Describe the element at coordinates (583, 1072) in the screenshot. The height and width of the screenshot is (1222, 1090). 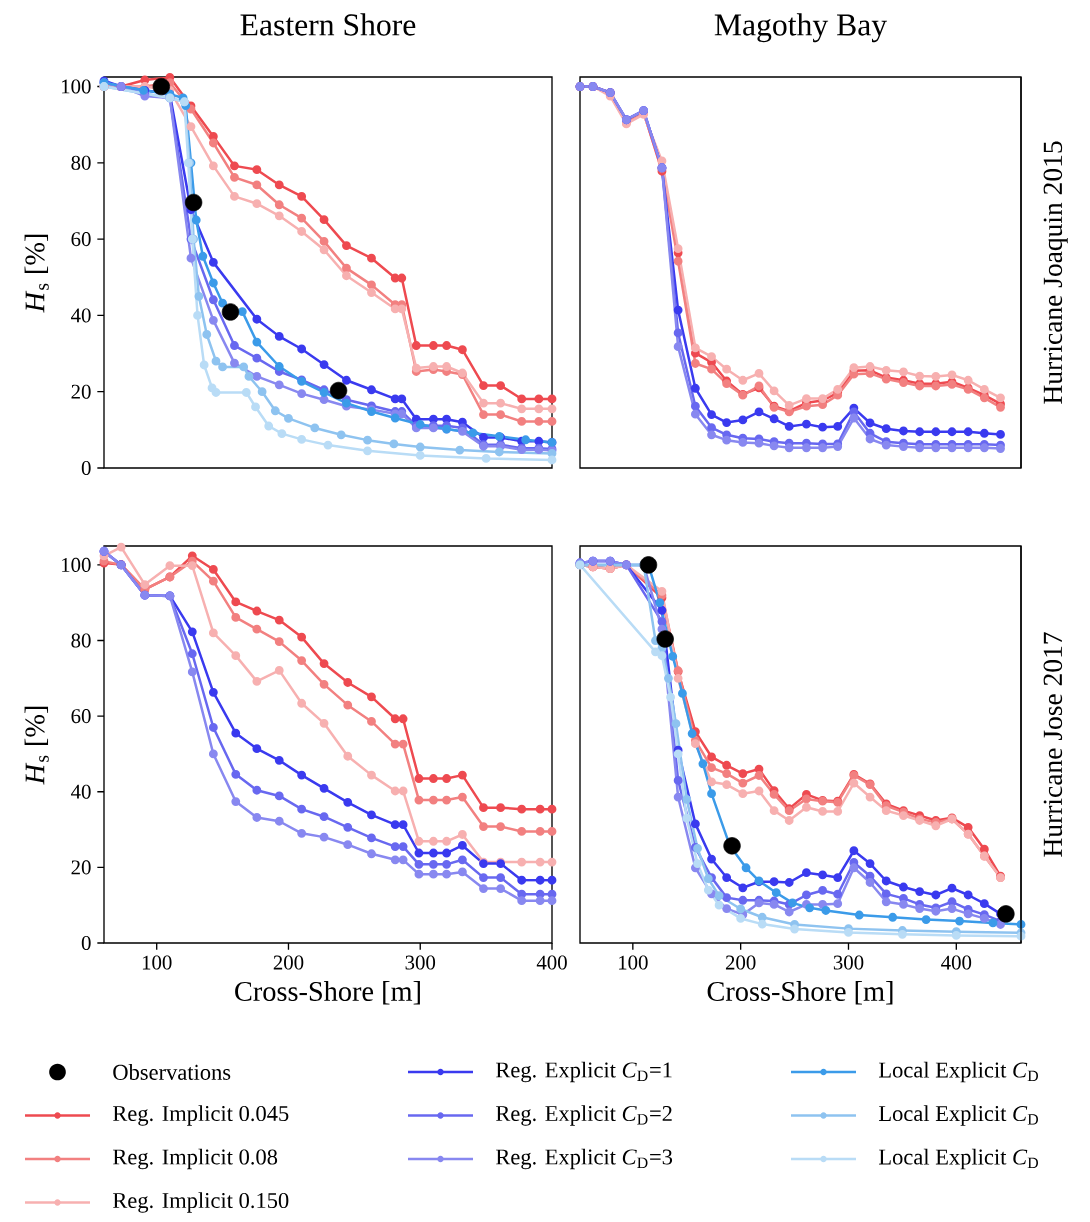
I see `legend-label: Reg. Explicit C$_{D}$=1` at that location.